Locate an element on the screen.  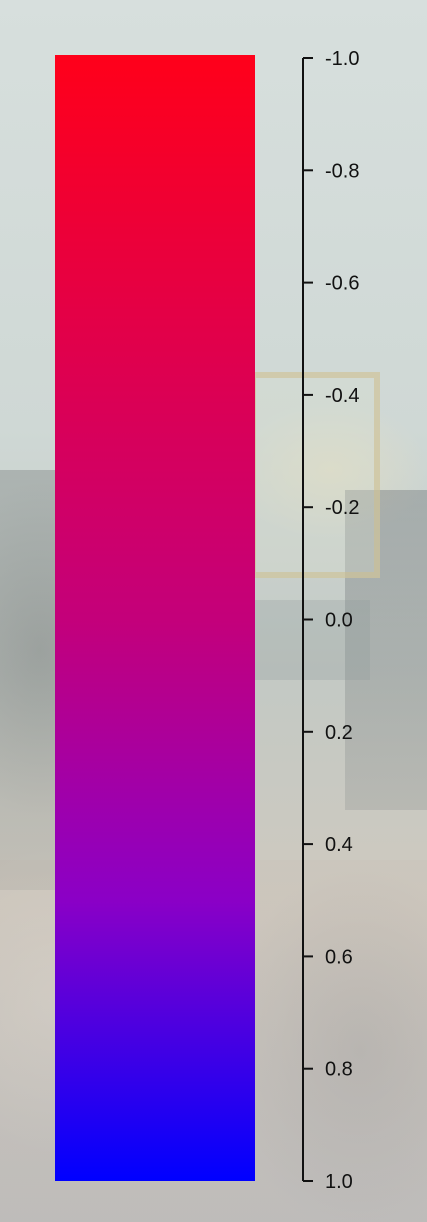
background-crowd-right is located at coordinates (386, 650).